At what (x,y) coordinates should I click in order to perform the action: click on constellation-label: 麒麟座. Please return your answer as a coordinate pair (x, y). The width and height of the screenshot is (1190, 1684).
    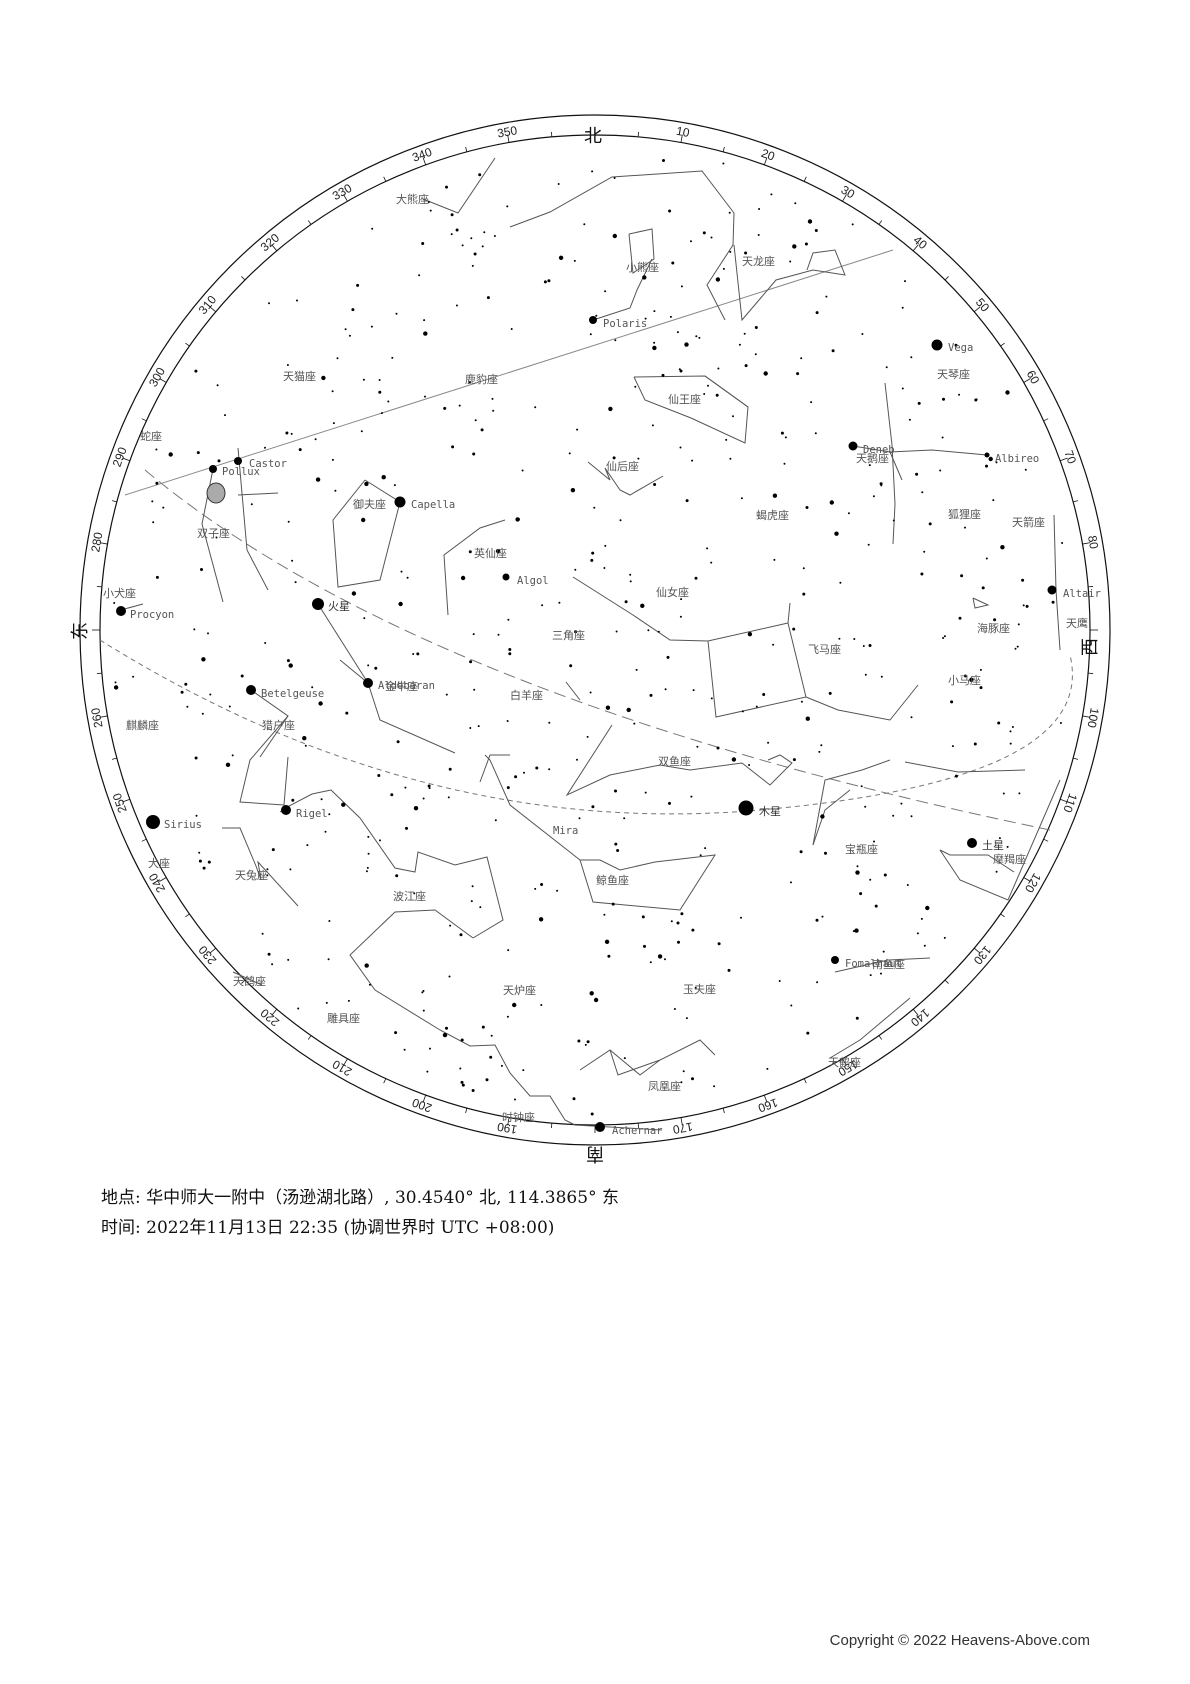
    Looking at the image, I should click on (142, 725).